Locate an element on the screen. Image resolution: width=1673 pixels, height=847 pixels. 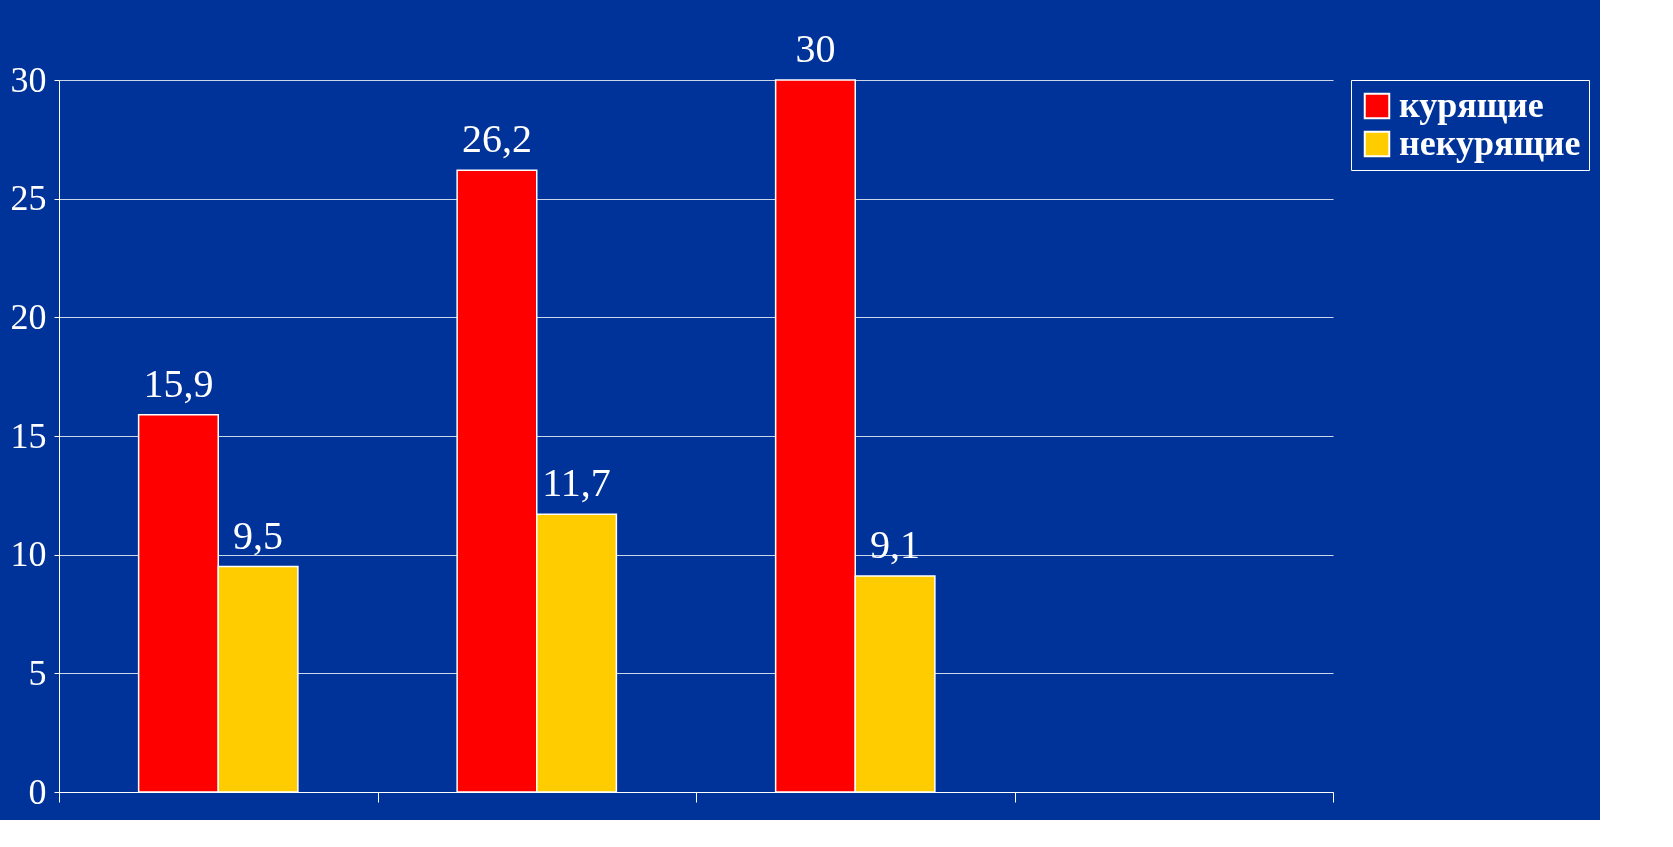
y-tick-label: 25 is located at coordinates (28, 198).